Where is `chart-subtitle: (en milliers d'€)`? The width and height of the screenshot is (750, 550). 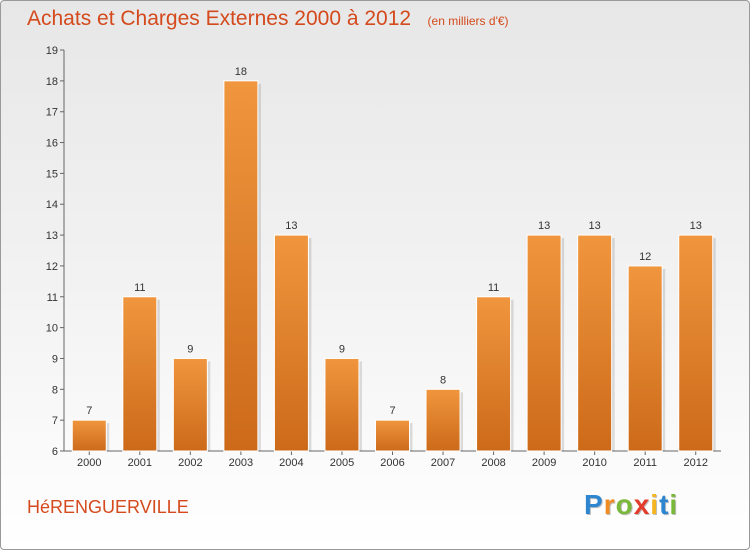
chart-subtitle: (en milliers d'€) is located at coordinates (468, 21).